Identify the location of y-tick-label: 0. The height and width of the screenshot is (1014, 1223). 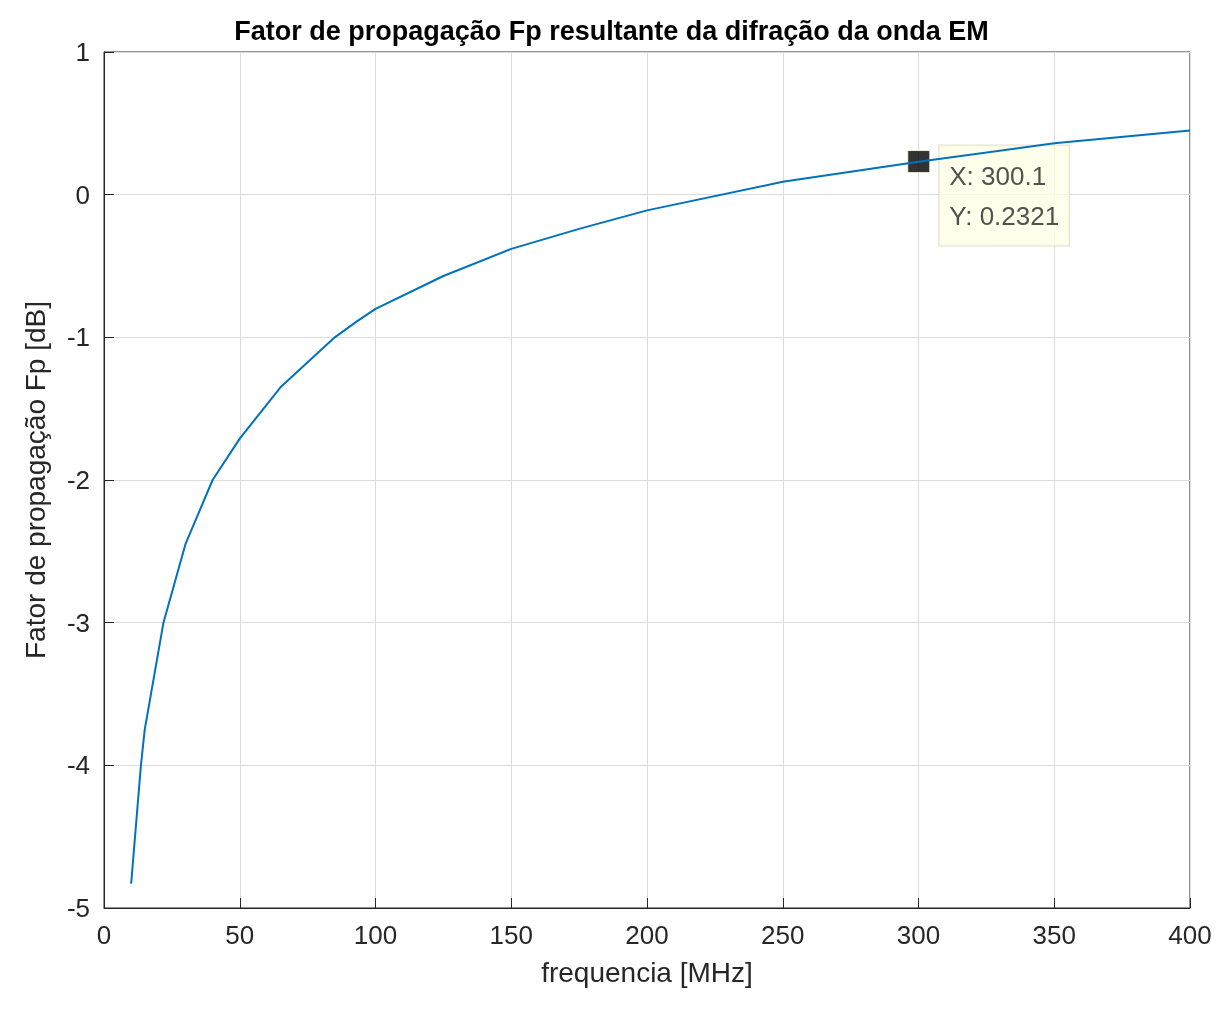
(82, 194).